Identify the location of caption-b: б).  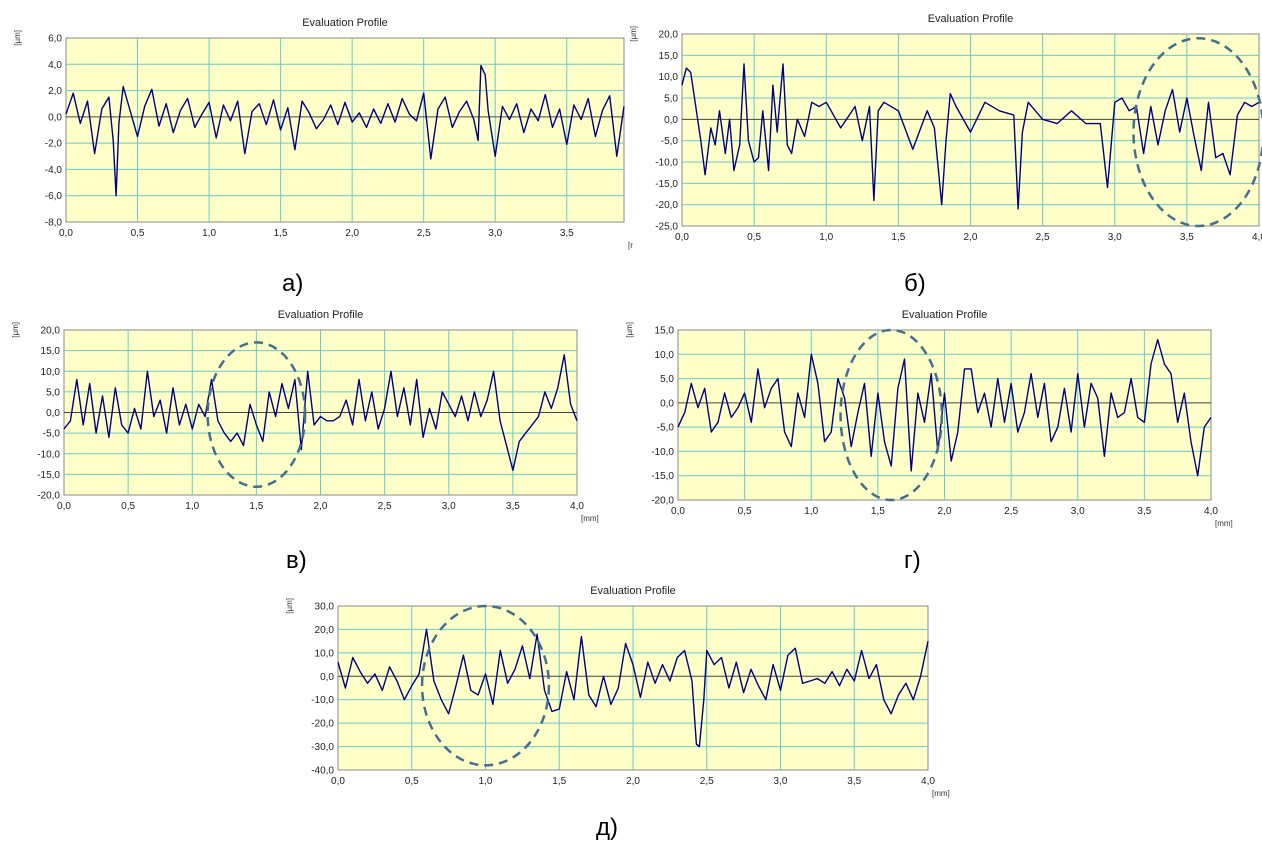
(915, 283).